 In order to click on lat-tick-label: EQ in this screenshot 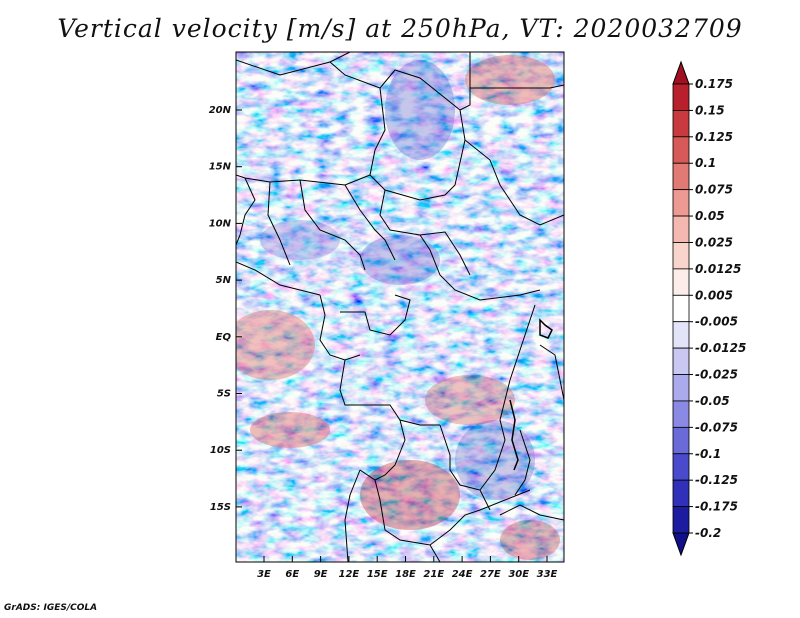, I will do `click(224, 337)`.